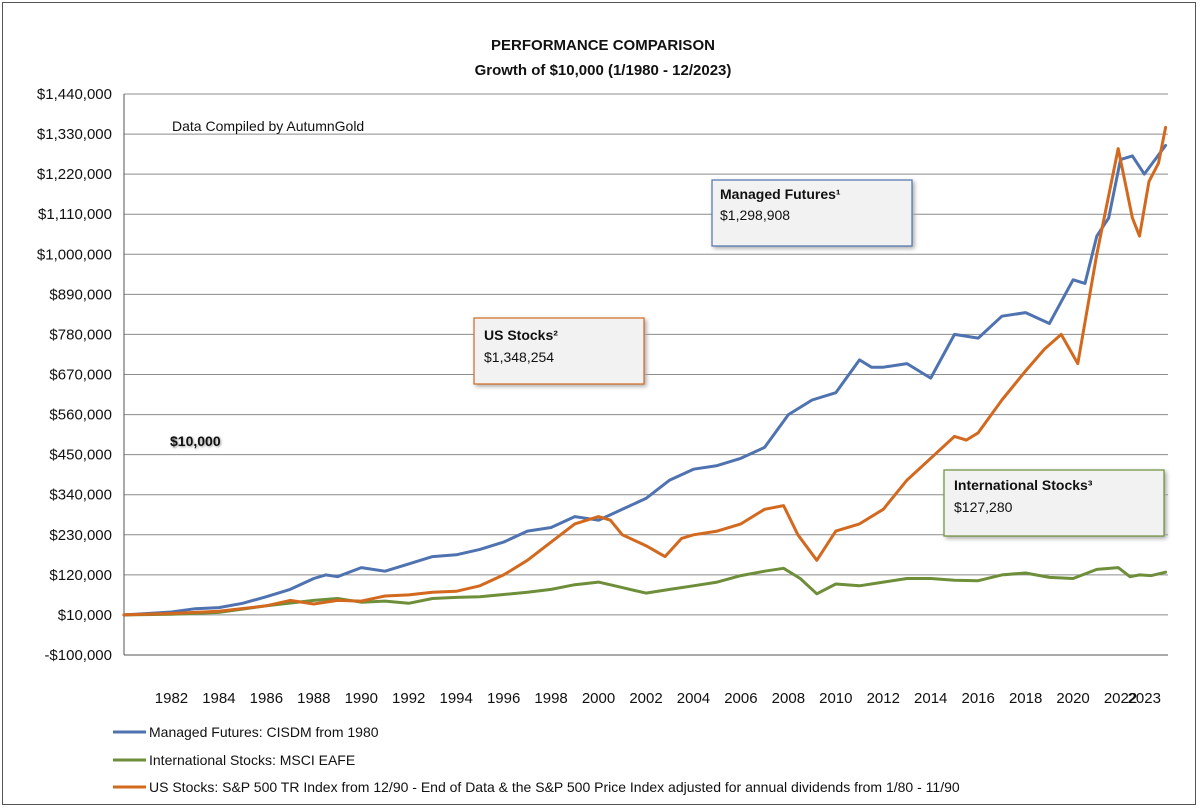 This screenshot has width=1200, height=809. I want to click on x-tick-label: 1996, so click(503, 698).